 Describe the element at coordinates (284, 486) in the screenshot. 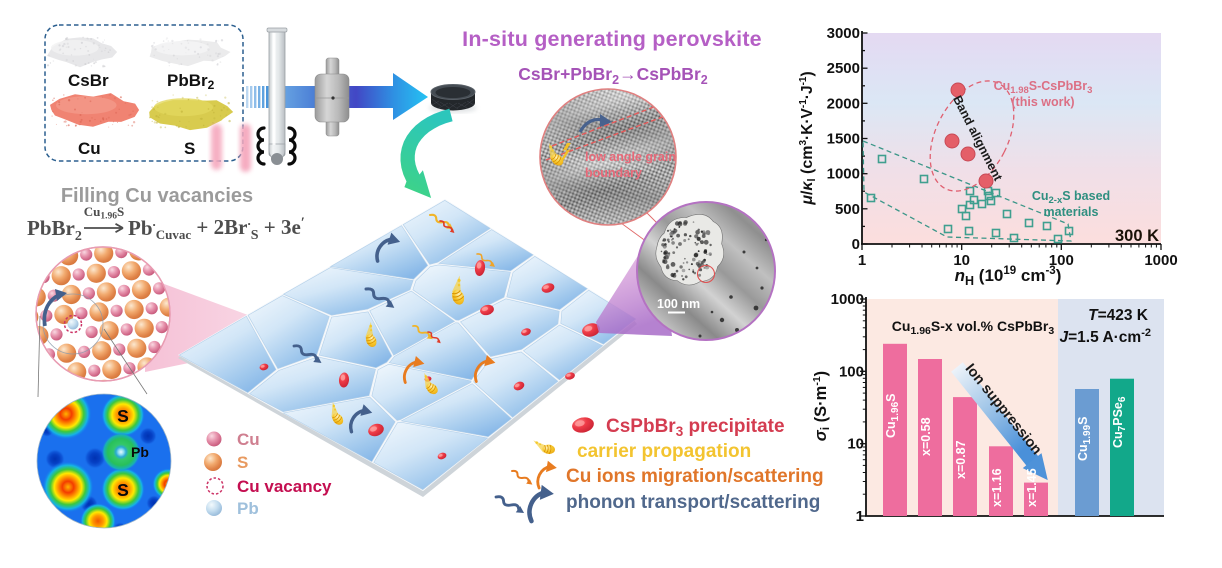

I see `svg-text: Cu vacancy` at that location.